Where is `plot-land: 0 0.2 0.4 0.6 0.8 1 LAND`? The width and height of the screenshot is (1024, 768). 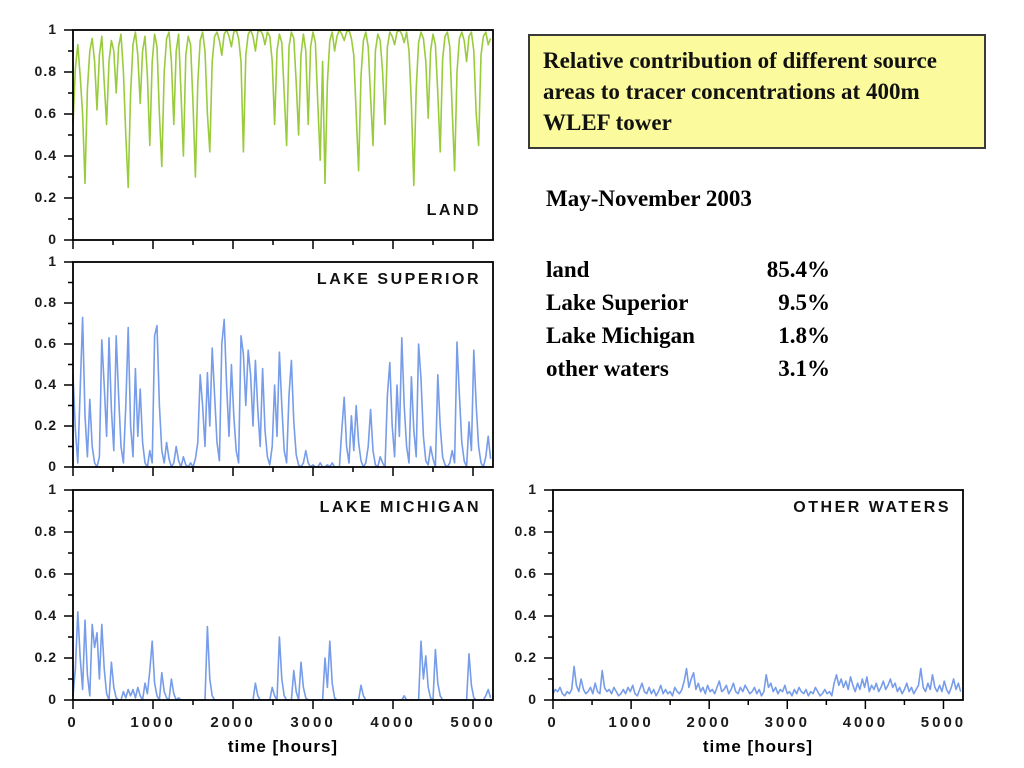 plot-land: 0 0.2 0.4 0.6 0.8 1 LAND is located at coordinates (264, 135).